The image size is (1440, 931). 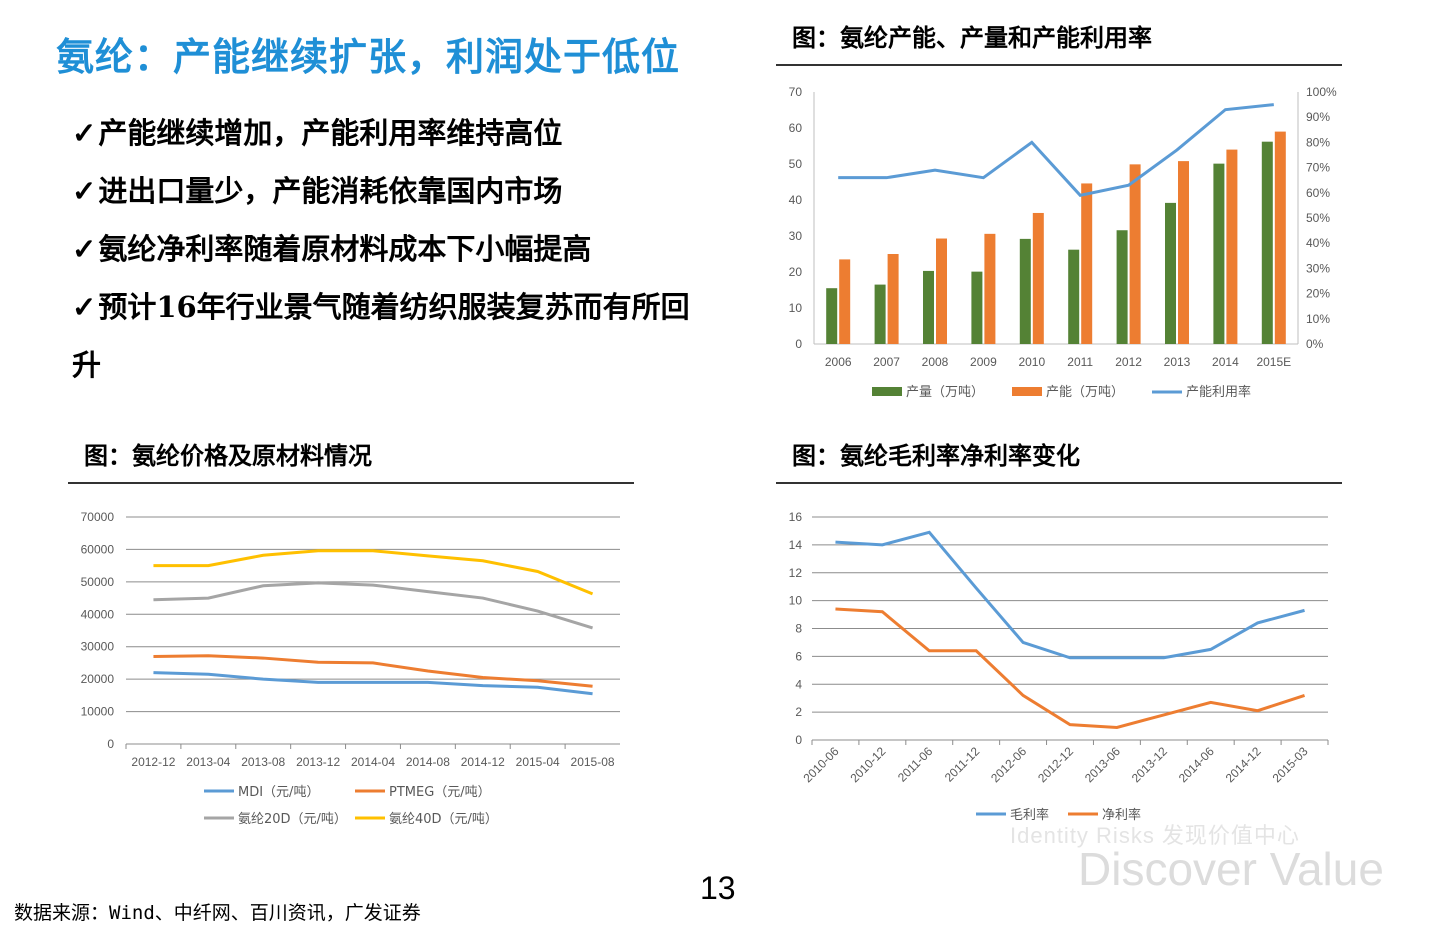 I want to click on legend-swatch-production, so click(x=887, y=391).